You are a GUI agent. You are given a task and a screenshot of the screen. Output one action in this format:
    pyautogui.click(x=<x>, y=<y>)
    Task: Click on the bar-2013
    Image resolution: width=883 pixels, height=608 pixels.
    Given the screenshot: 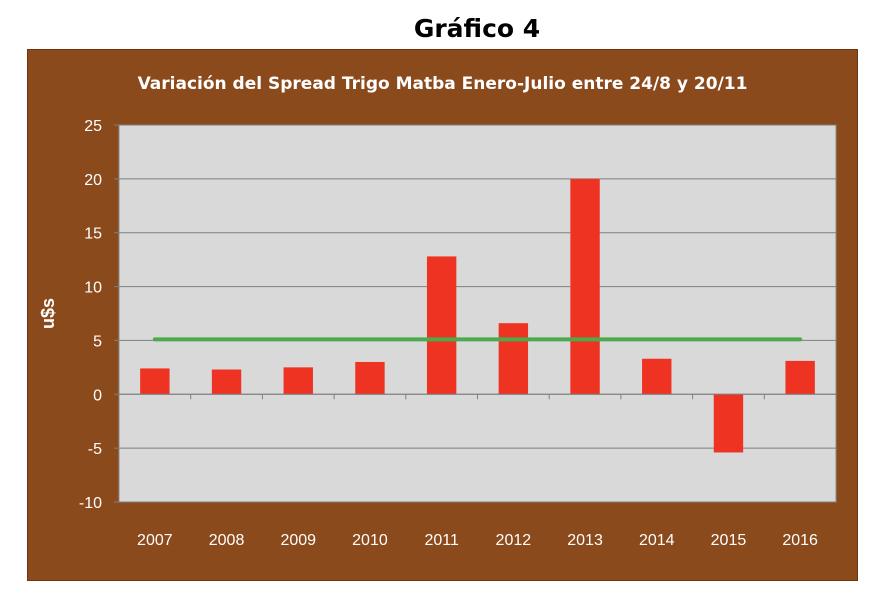 What is the action you would take?
    pyautogui.click(x=585, y=286)
    